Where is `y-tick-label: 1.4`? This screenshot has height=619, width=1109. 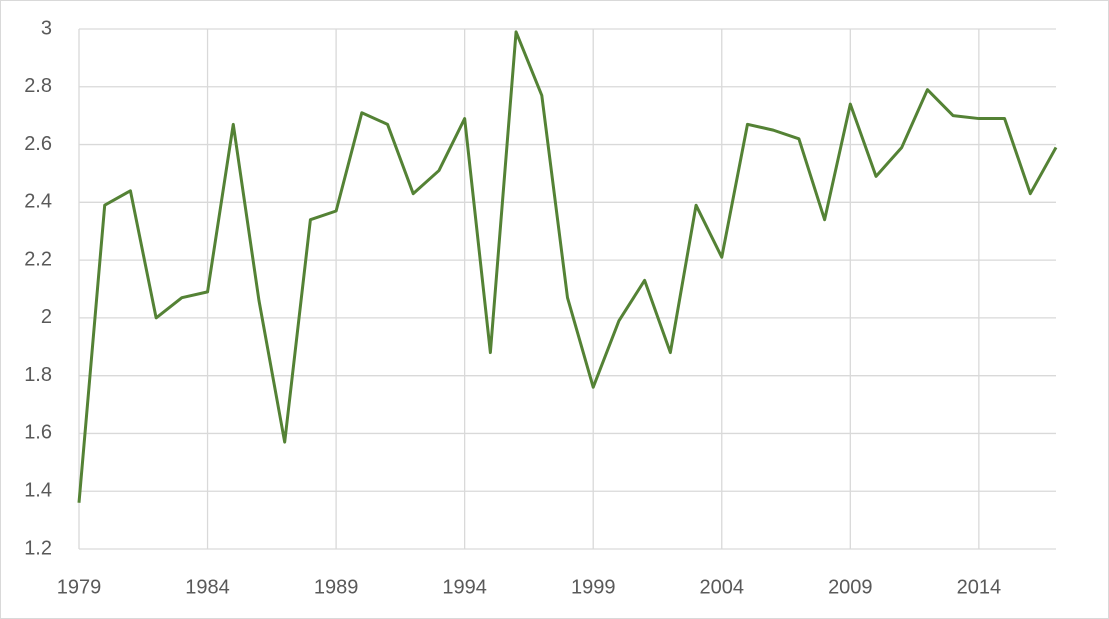
y-tick-label: 1.4 is located at coordinates (38, 491).